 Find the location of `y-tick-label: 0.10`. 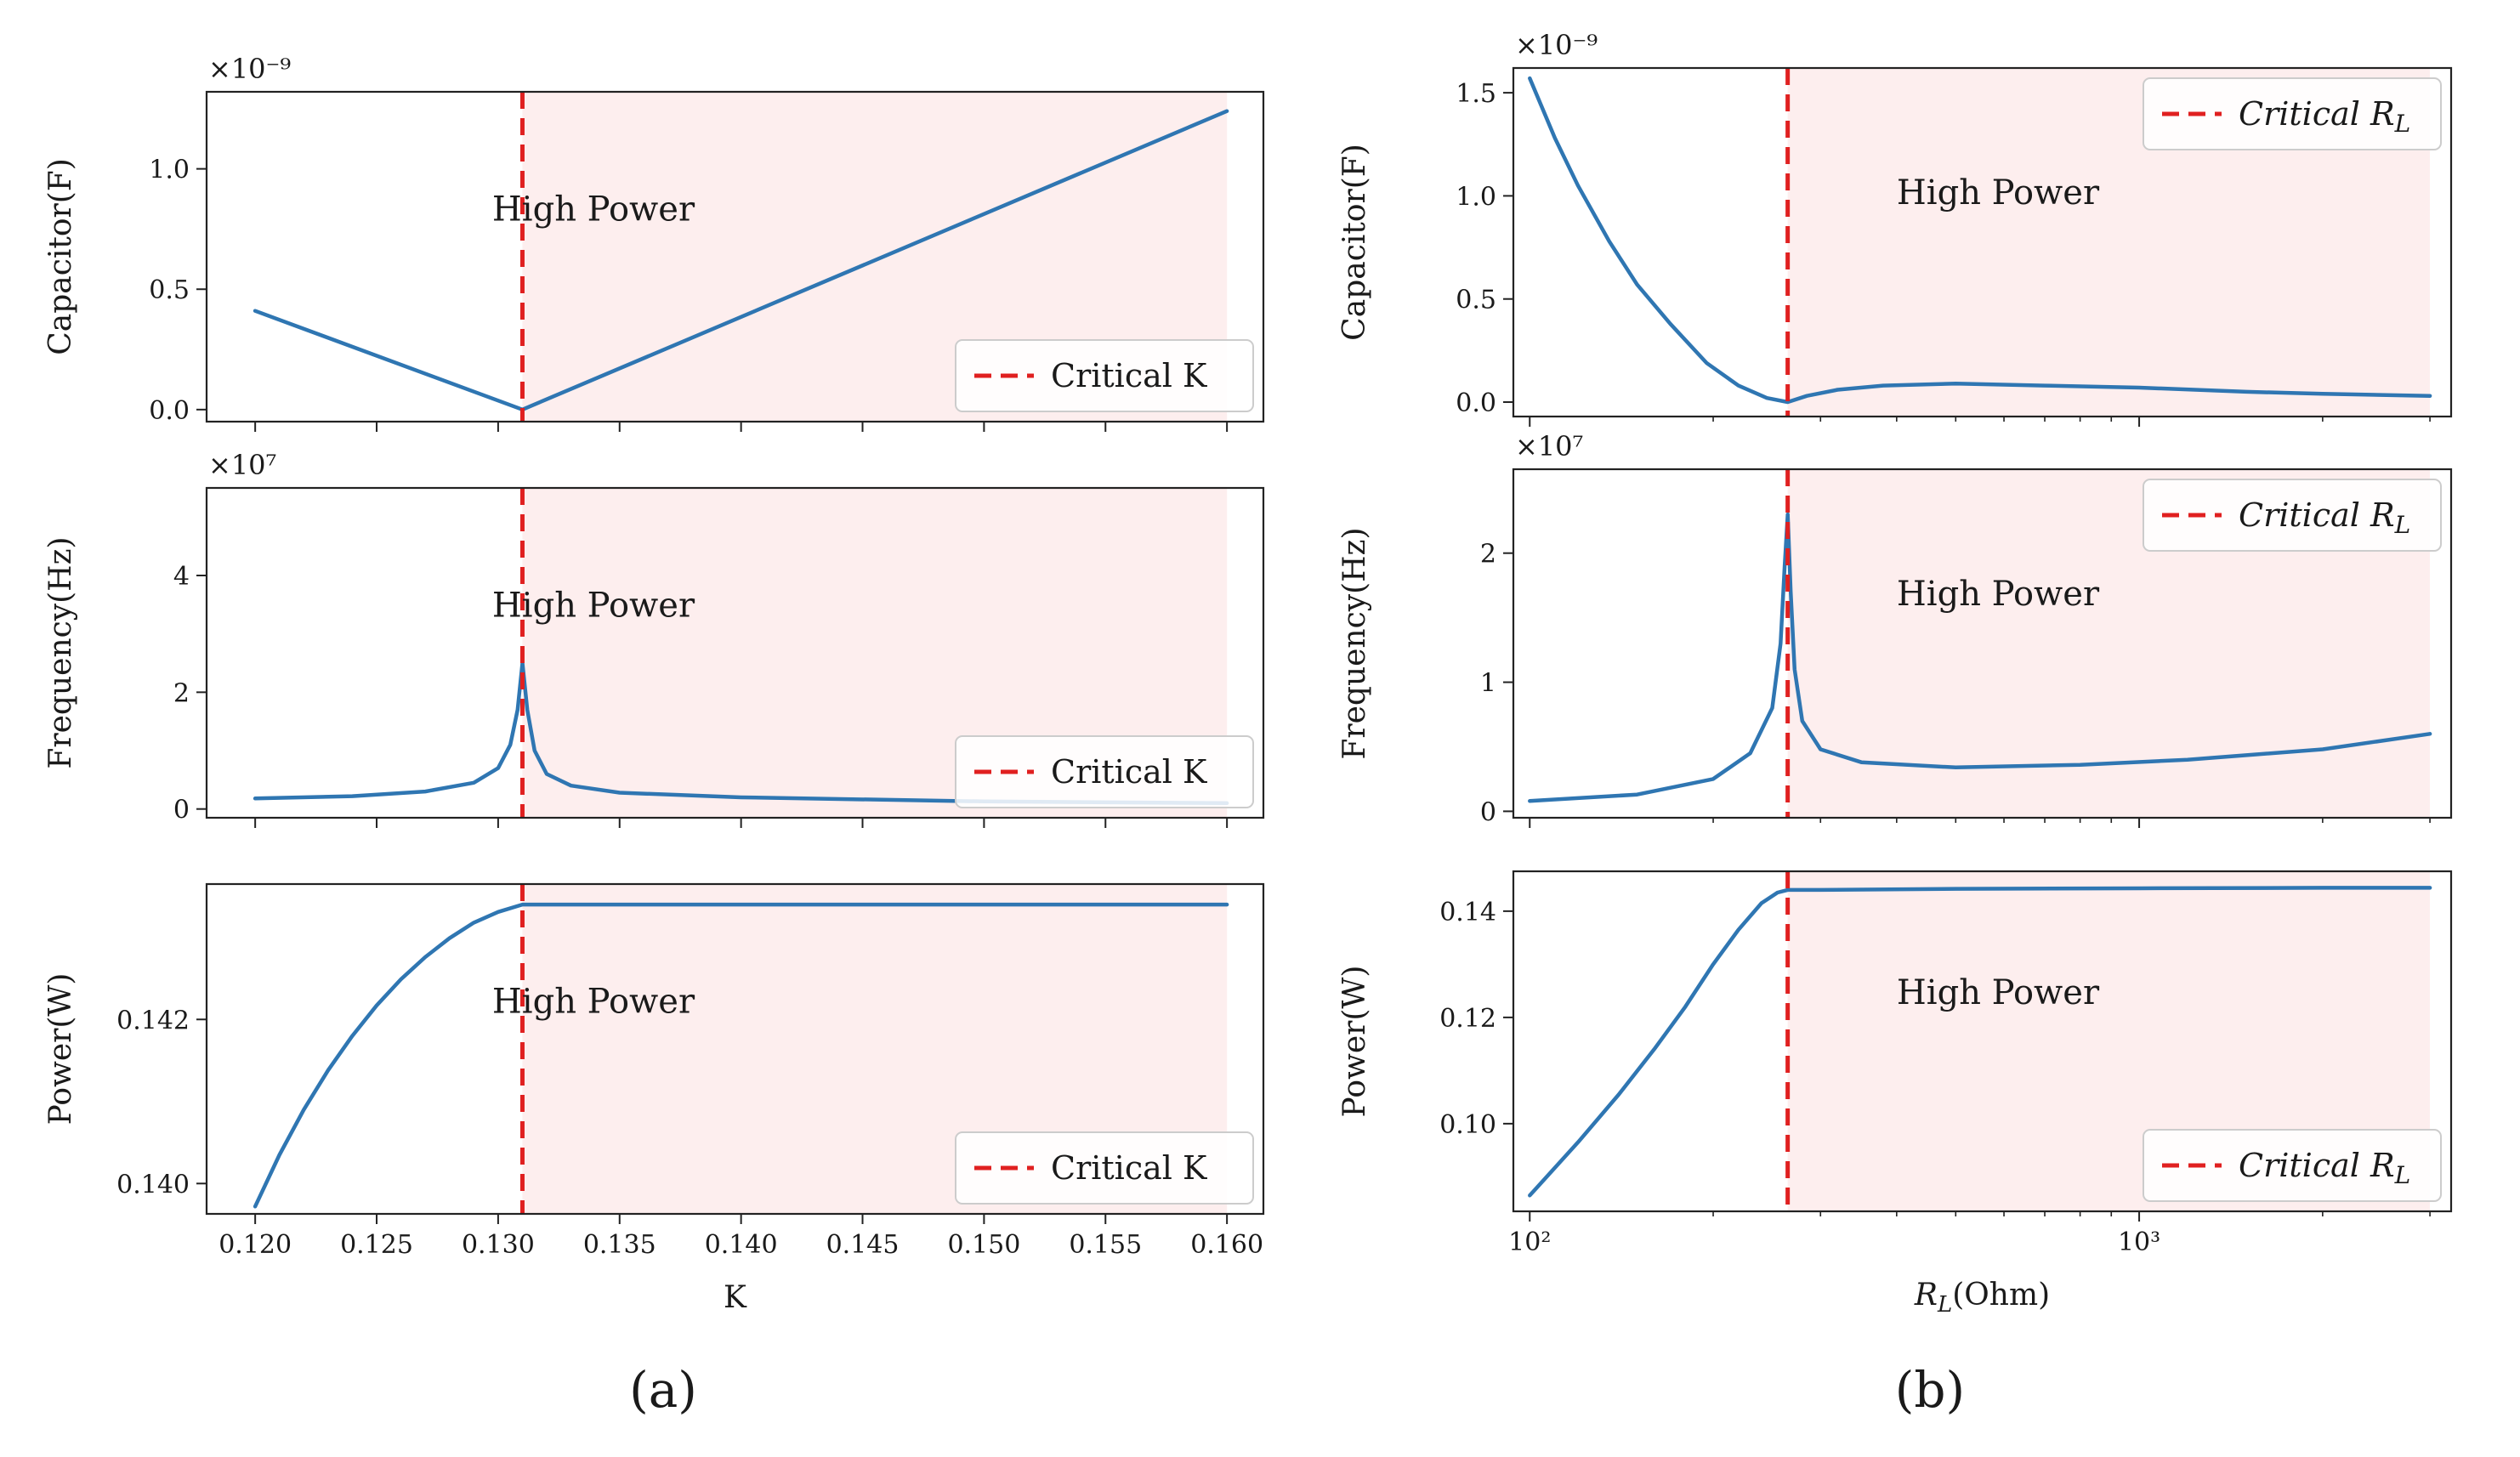

y-tick-label: 0.10 is located at coordinates (1467, 1125).